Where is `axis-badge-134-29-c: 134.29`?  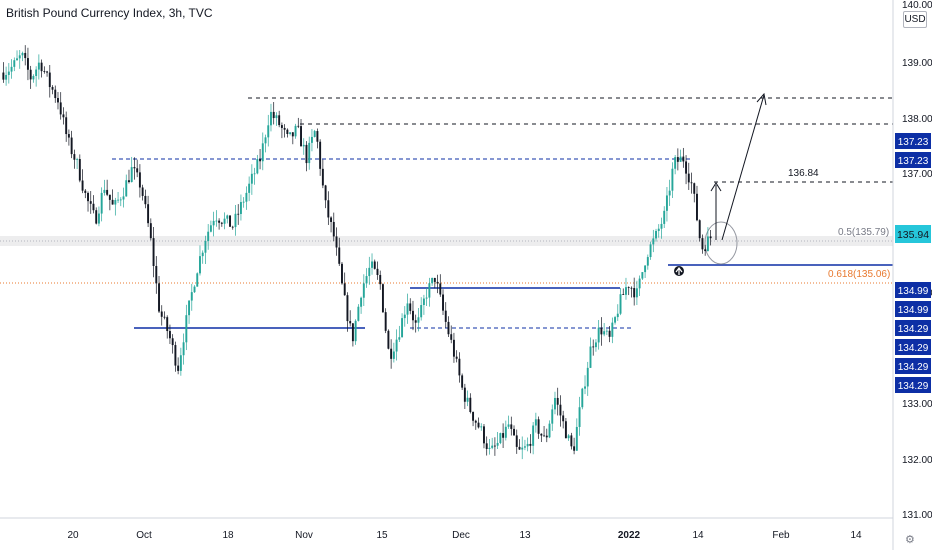 axis-badge-134-29-c: 134.29 is located at coordinates (913, 367).